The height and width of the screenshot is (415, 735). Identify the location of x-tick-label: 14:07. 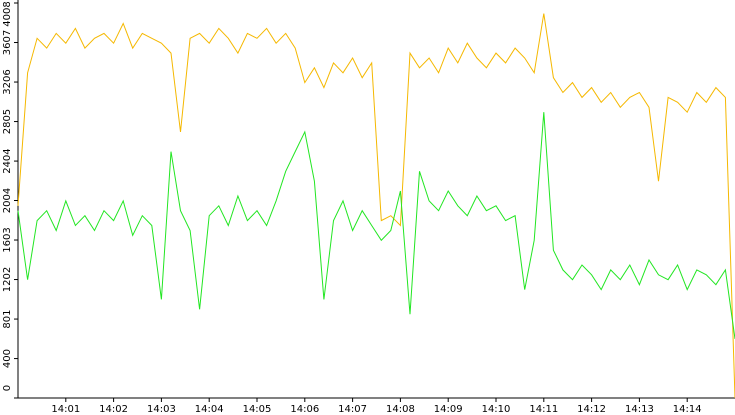
(352, 409).